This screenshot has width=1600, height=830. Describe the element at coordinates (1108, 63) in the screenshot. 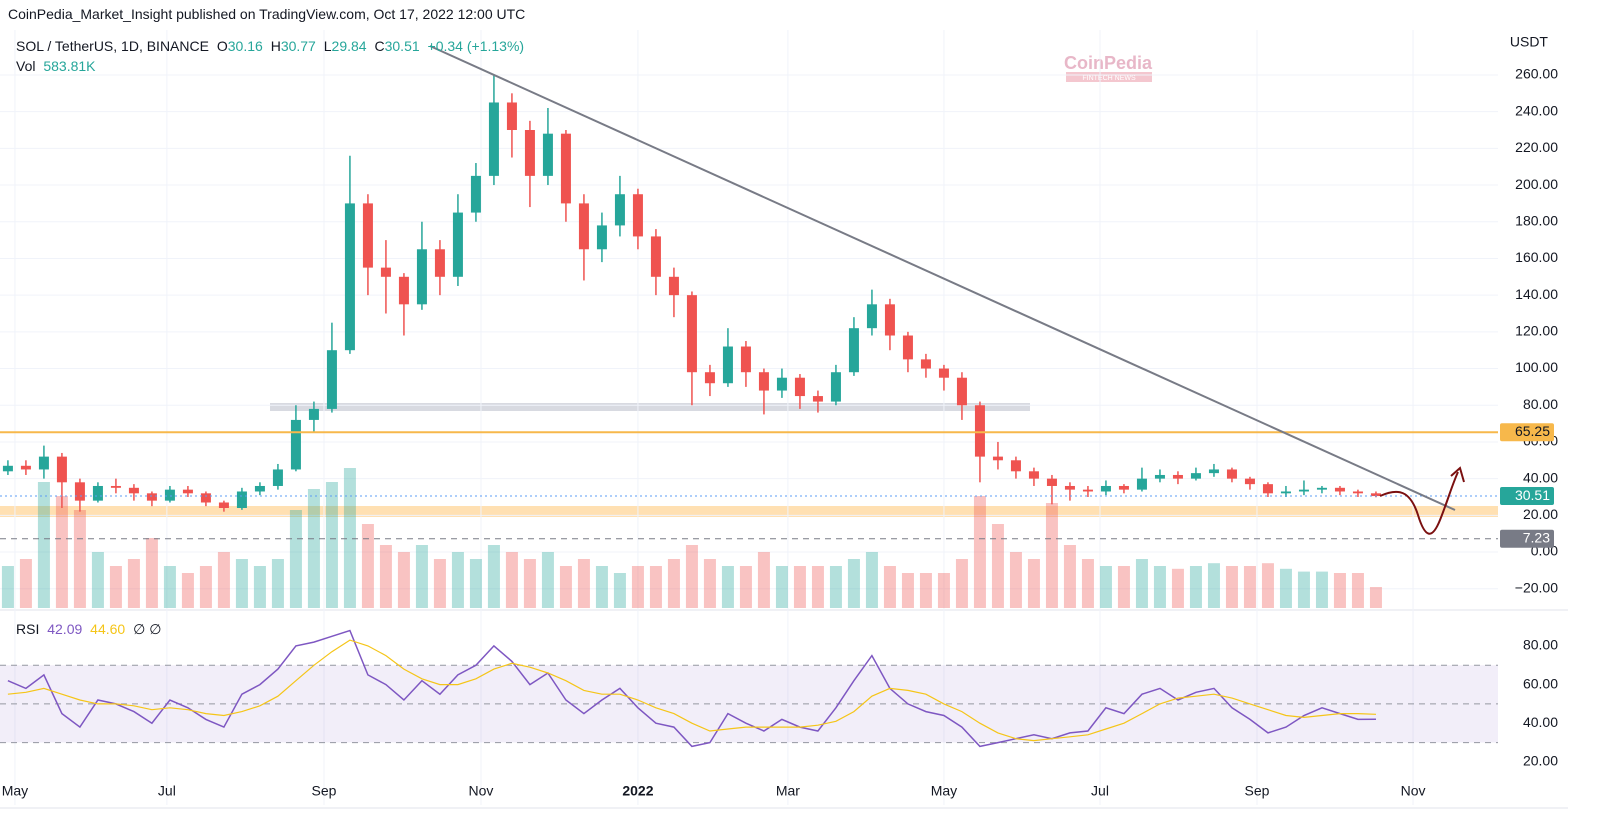

I see `watermark-brand: CoinPedia` at that location.